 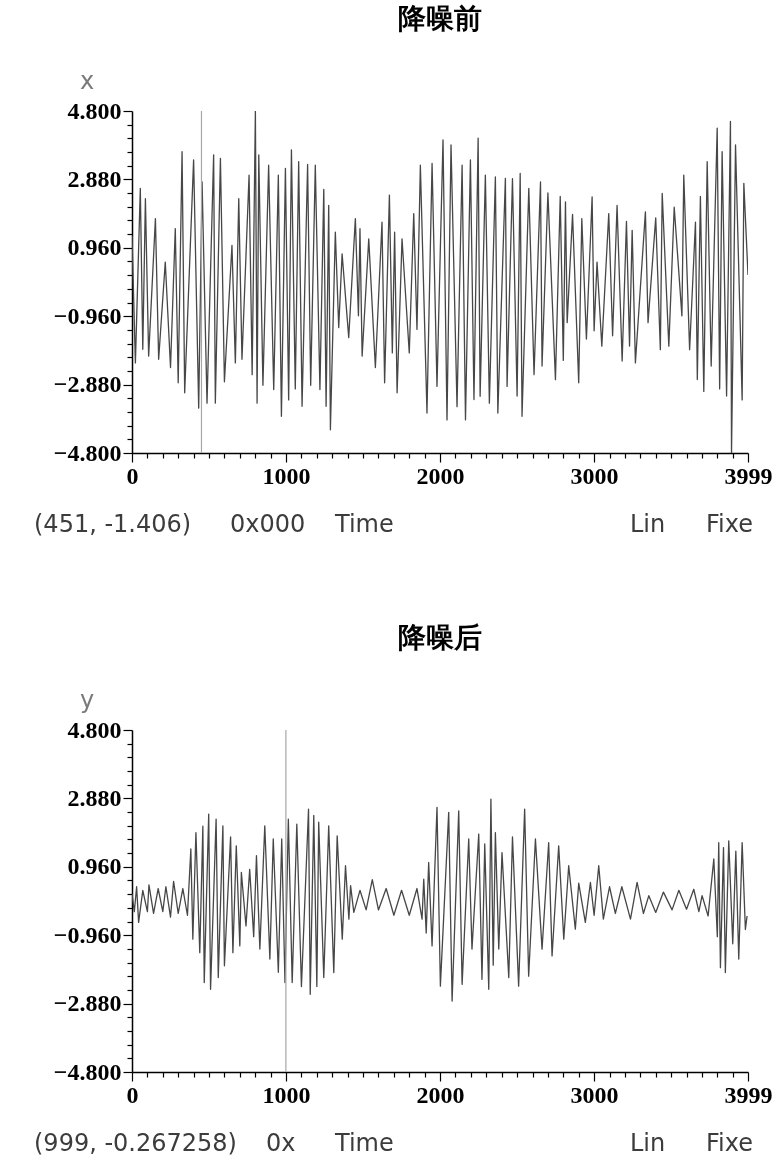 What do you see at coordinates (440, 900) in the screenshot?
I see `line-series` at bounding box center [440, 900].